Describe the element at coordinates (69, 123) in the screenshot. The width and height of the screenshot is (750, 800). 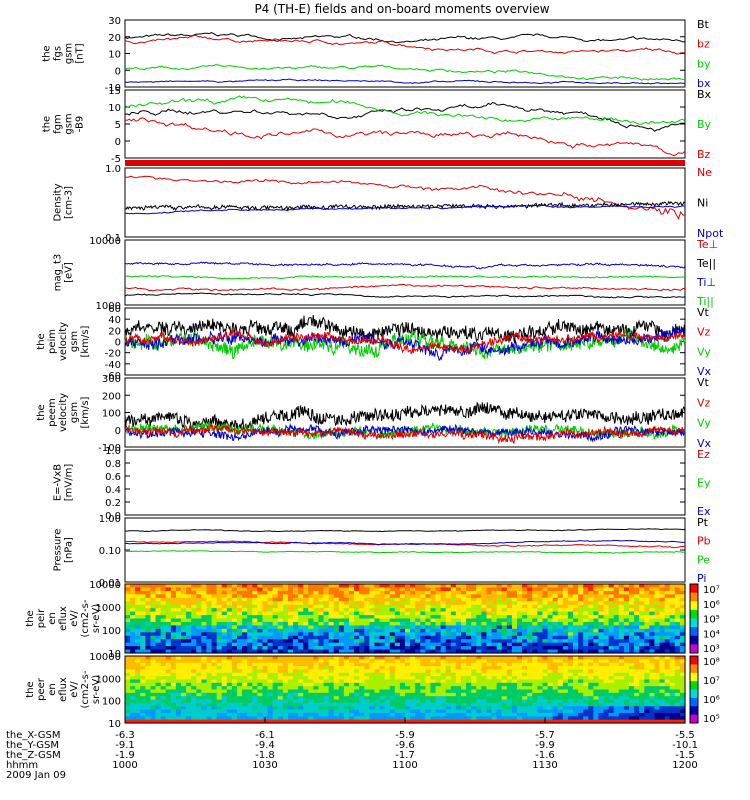
I see `ylabel-line: gsm` at that location.